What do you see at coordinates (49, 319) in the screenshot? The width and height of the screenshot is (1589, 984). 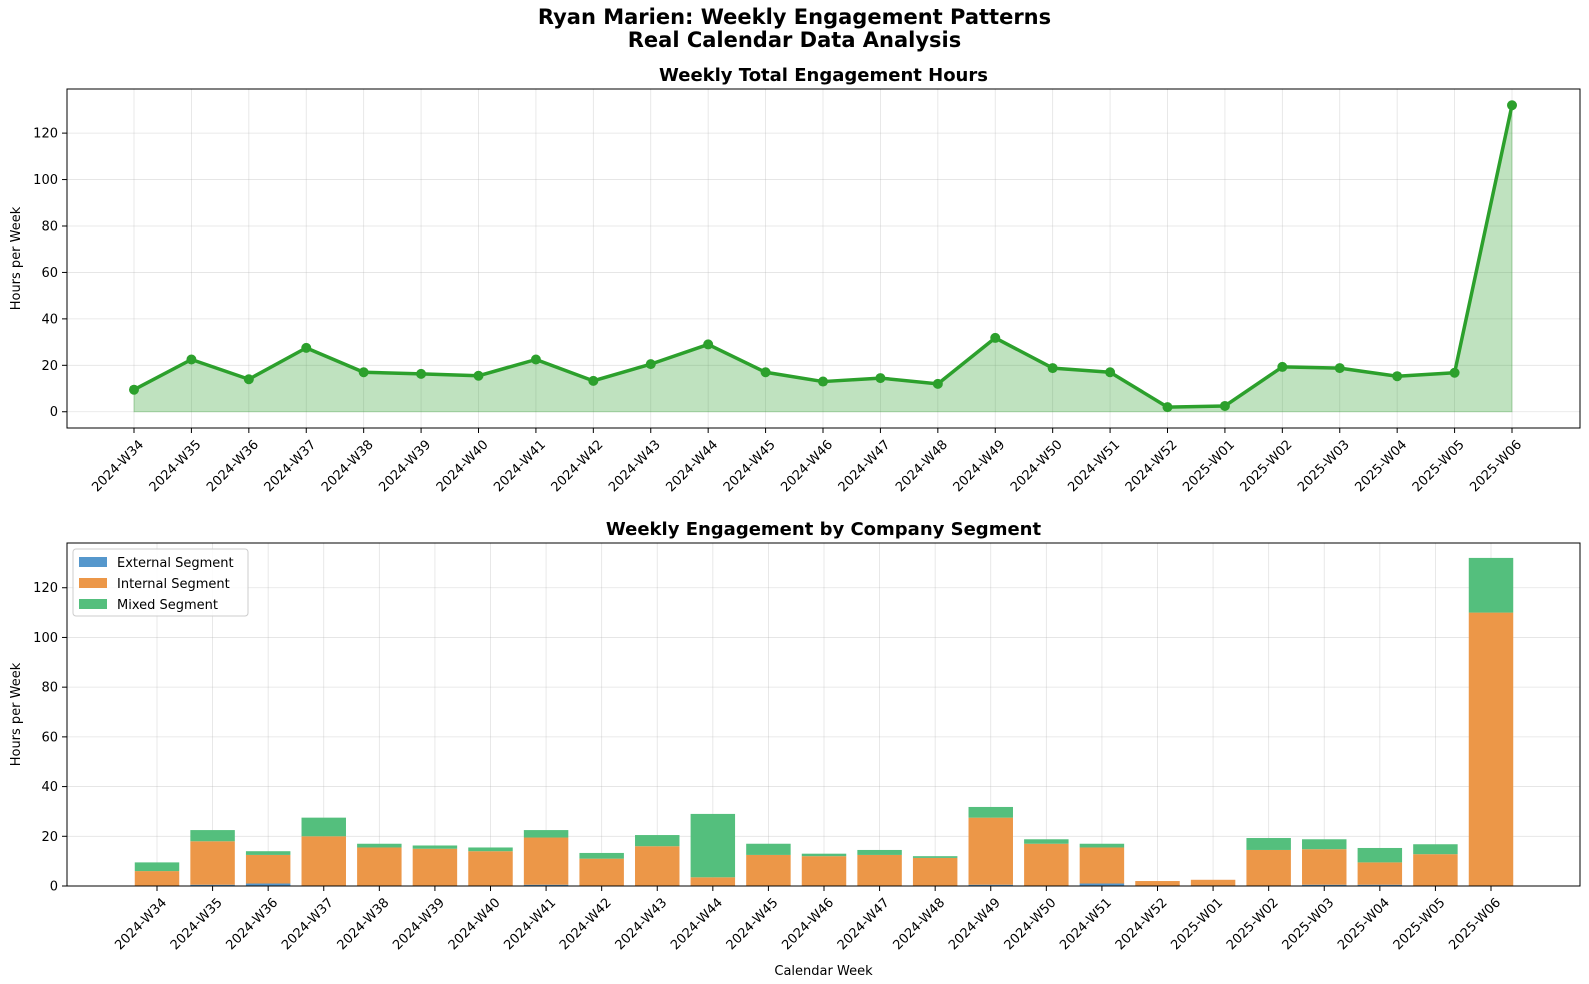 I see `y-tick-label: 40` at bounding box center [49, 319].